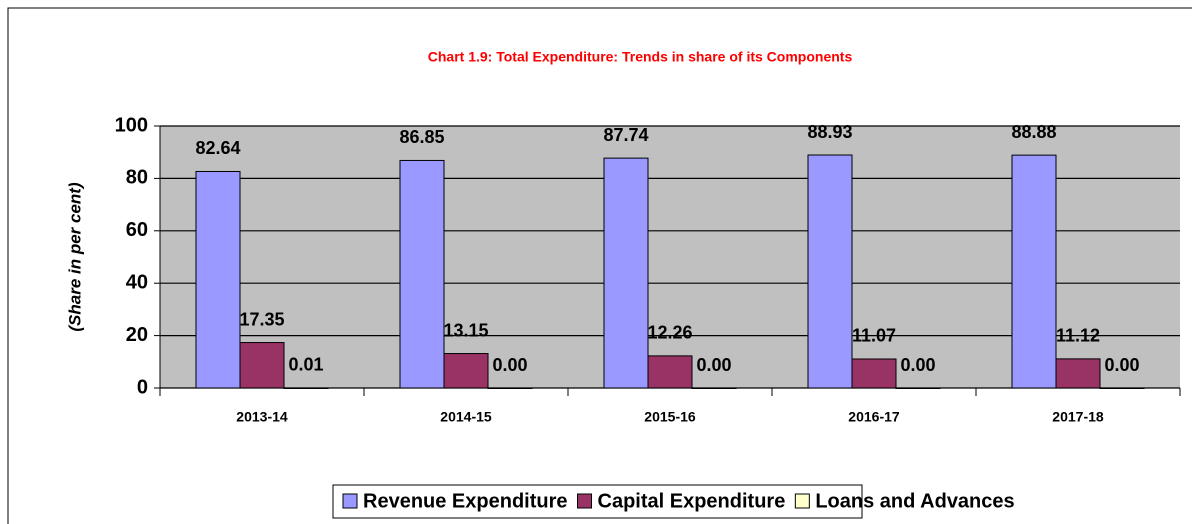 The height and width of the screenshot is (524, 1192). I want to click on data-label: 13.15, so click(465, 330).